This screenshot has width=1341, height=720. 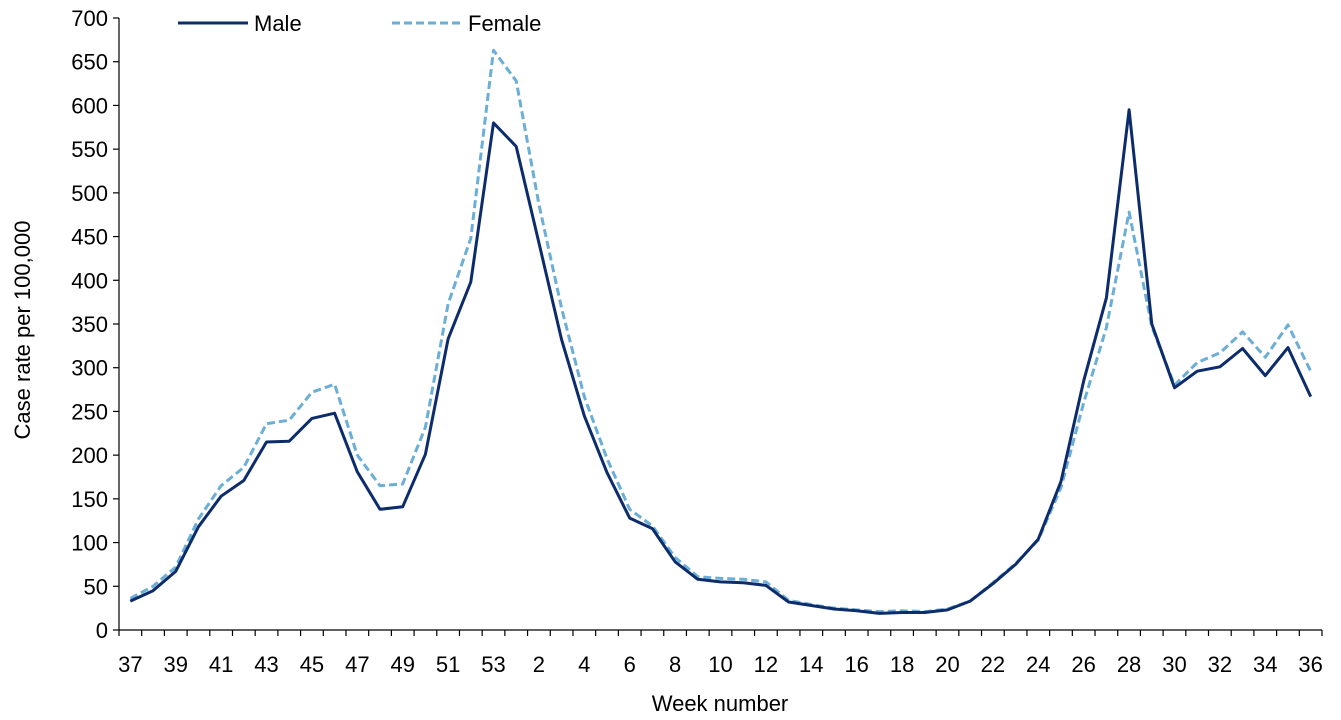 I want to click on y-tick-label: 50, so click(x=96, y=586).